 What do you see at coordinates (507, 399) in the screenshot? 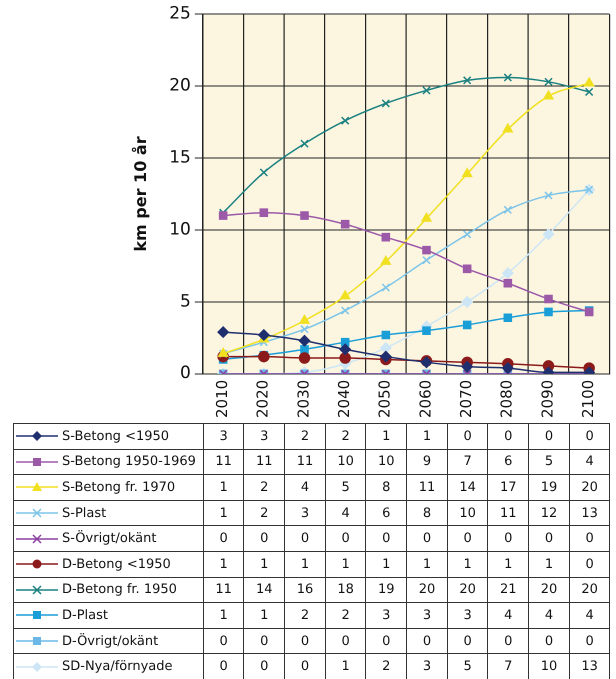
I see `x-tick-label: 2080` at bounding box center [507, 399].